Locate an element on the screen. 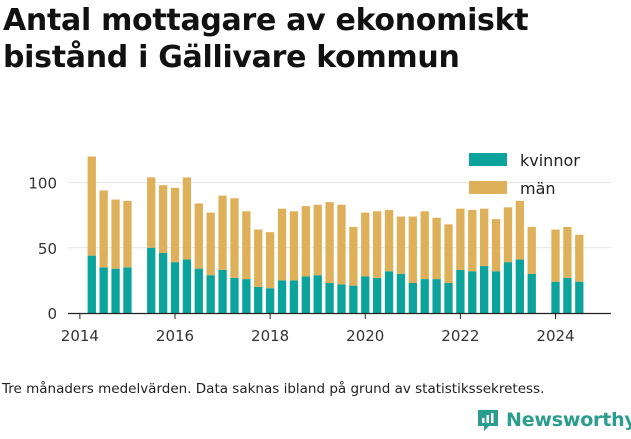  x-tick-label: 2024 is located at coordinates (555, 336).